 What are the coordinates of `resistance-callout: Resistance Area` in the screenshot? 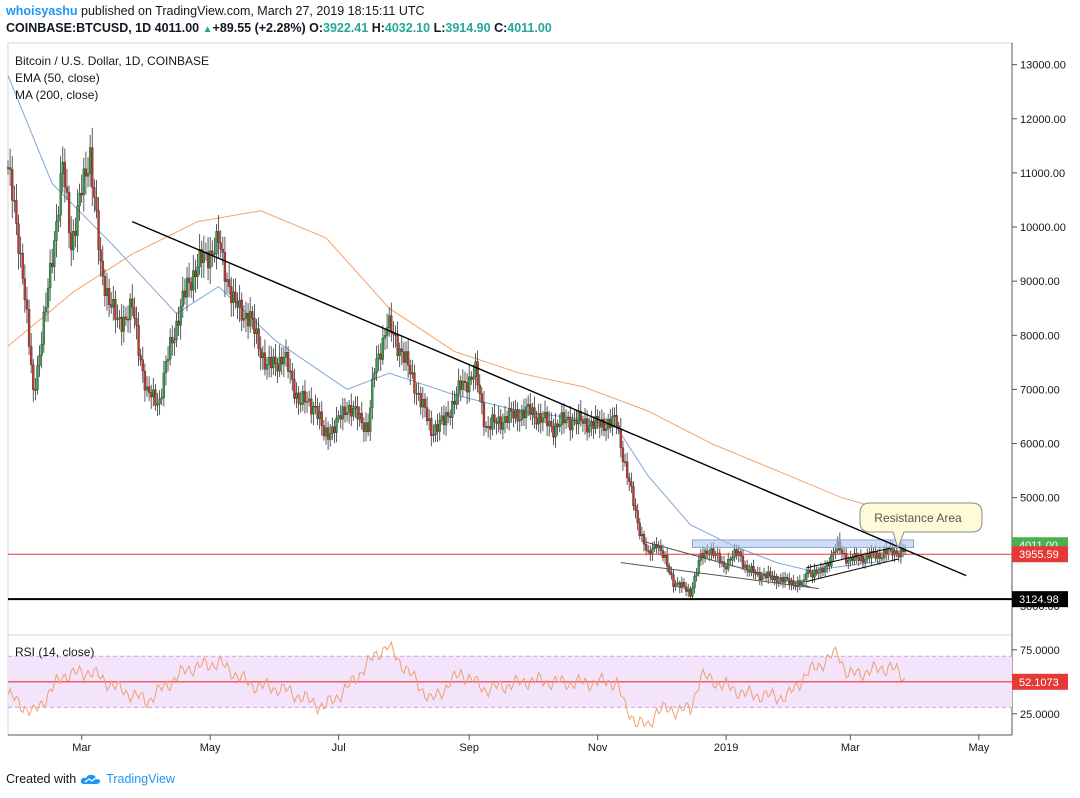 It's located at (921, 526).